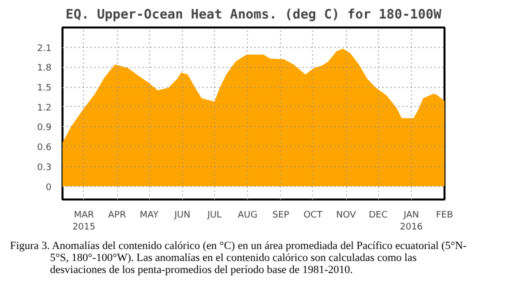 The height and width of the screenshot is (299, 523). What do you see at coordinates (254, 15) in the screenshot?
I see `chart-title: EQ. Upper-Ocean Heat Anoms. (deg C) for 180-100W` at bounding box center [254, 15].